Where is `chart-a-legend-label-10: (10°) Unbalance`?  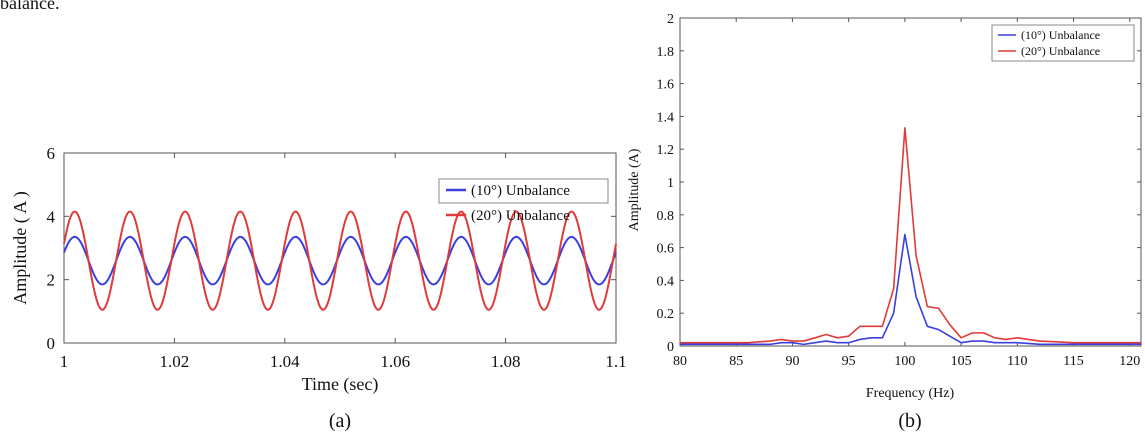
chart-a-legend-label-10: (10°) Unbalance is located at coordinates (520, 191).